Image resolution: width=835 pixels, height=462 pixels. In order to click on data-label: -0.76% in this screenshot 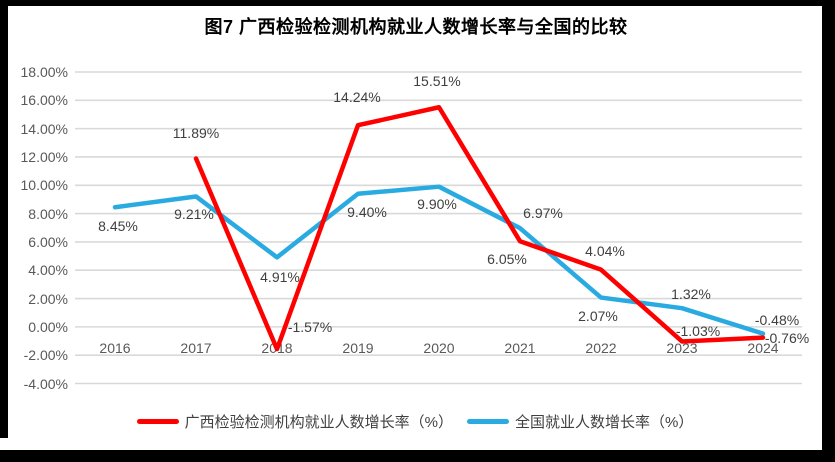, I will do `click(787, 337)`.